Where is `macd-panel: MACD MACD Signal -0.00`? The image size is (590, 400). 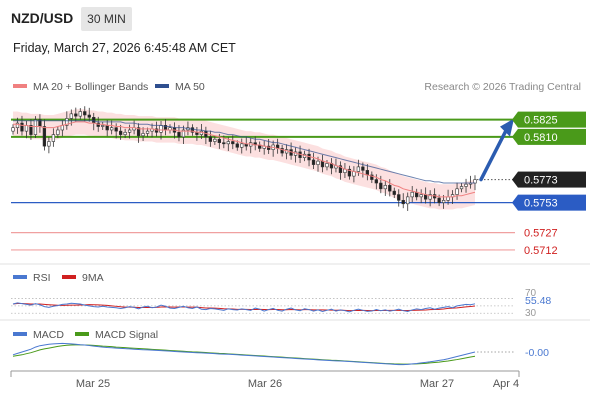
macd-panel: MACD MACD Signal -0.00 is located at coordinates (280, 347).